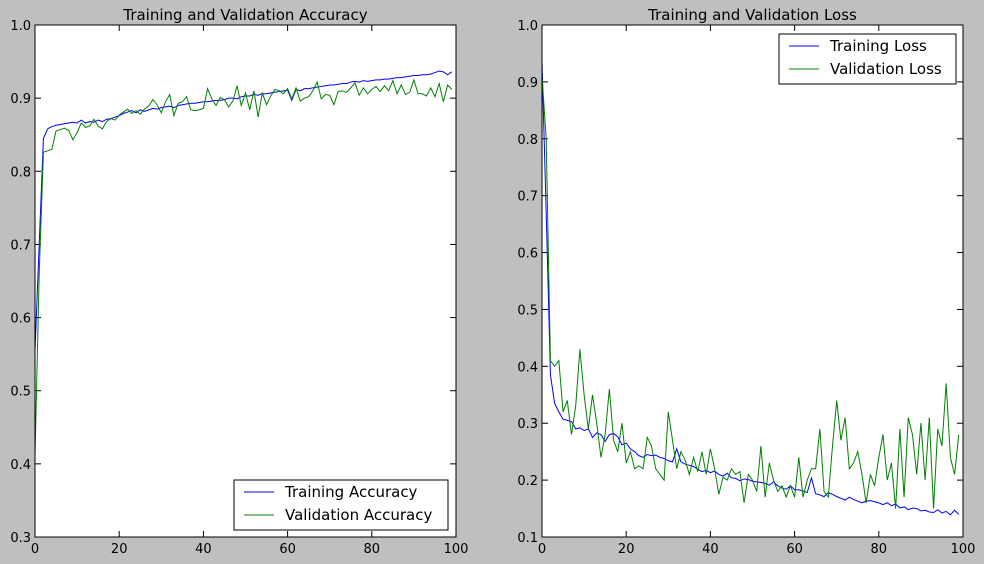  What do you see at coordinates (358, 515) in the screenshot?
I see `legend-label: Validation Accuracy` at bounding box center [358, 515].